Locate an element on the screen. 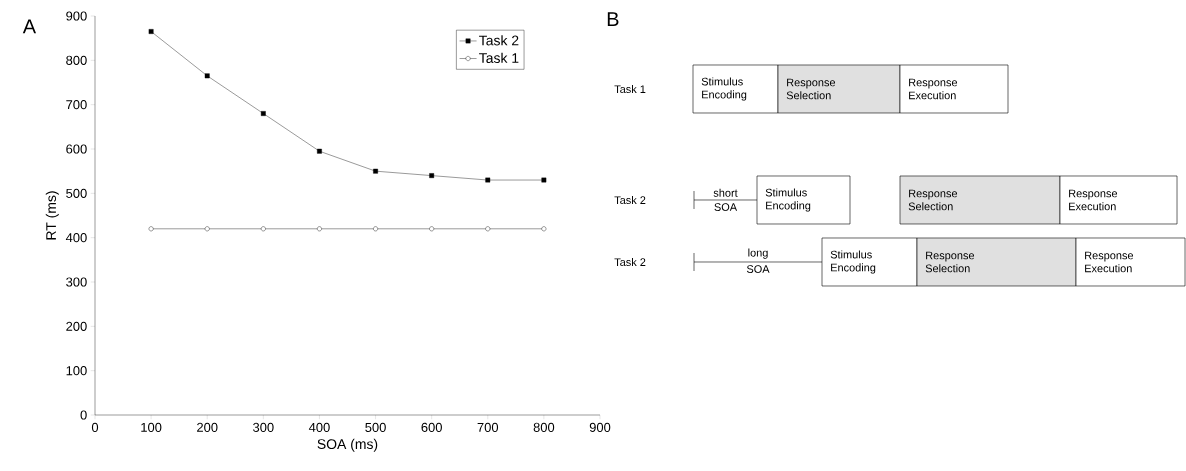 This screenshot has height=471, width=1186. text: Task 1 is located at coordinates (630, 89).